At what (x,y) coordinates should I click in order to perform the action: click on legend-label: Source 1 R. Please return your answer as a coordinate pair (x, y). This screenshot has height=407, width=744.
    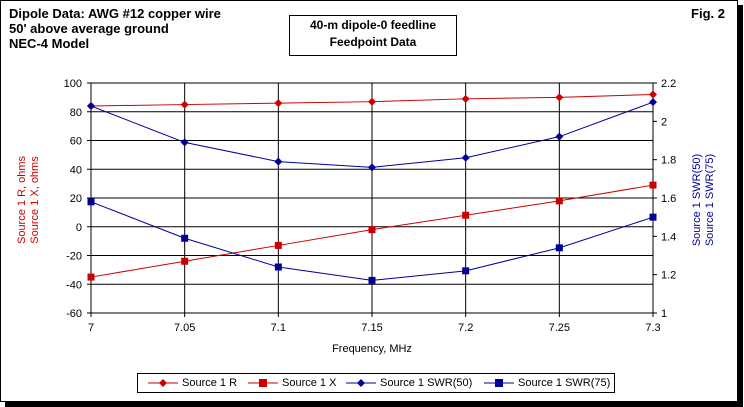
    Looking at the image, I should click on (210, 383).